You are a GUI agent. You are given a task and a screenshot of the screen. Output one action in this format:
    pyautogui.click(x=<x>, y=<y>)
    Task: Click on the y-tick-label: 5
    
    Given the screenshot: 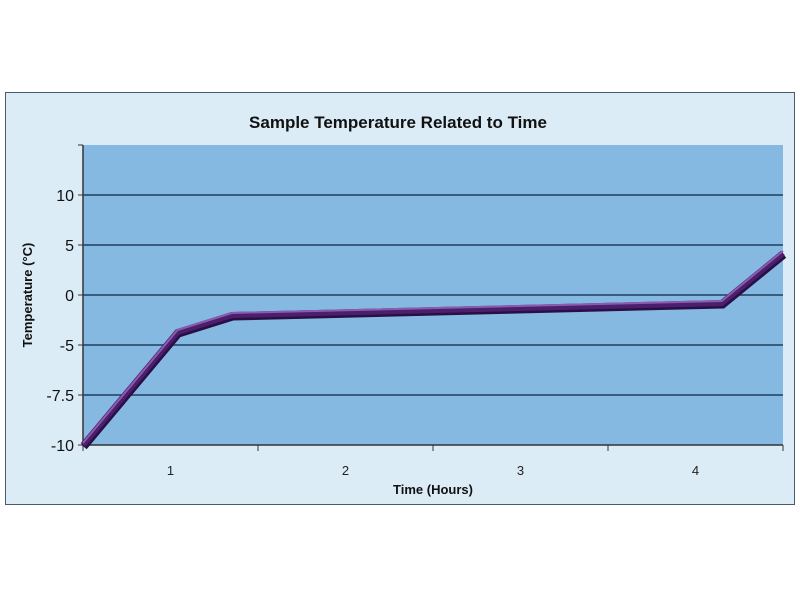 What is the action you would take?
    pyautogui.click(x=69, y=246)
    